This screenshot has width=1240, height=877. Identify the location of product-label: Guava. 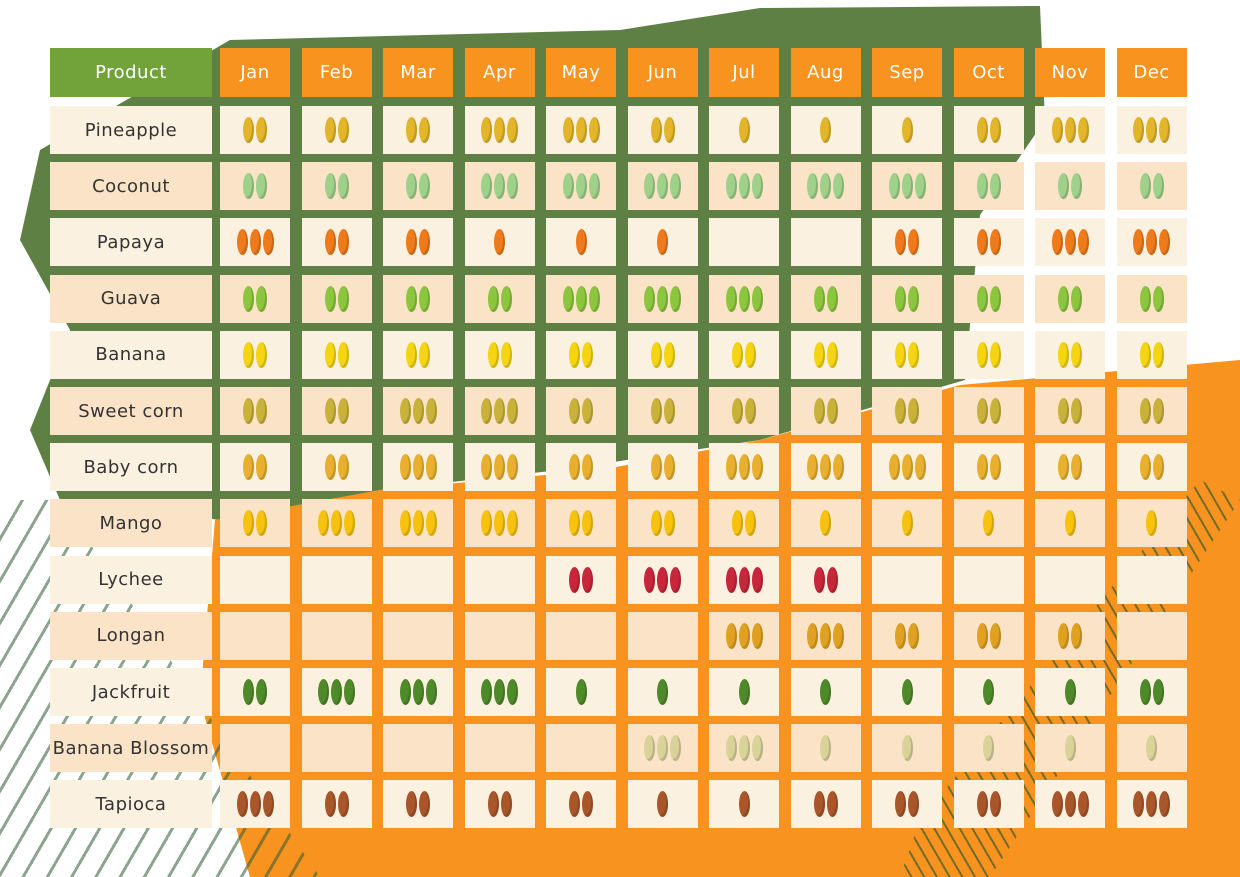
(131, 298).